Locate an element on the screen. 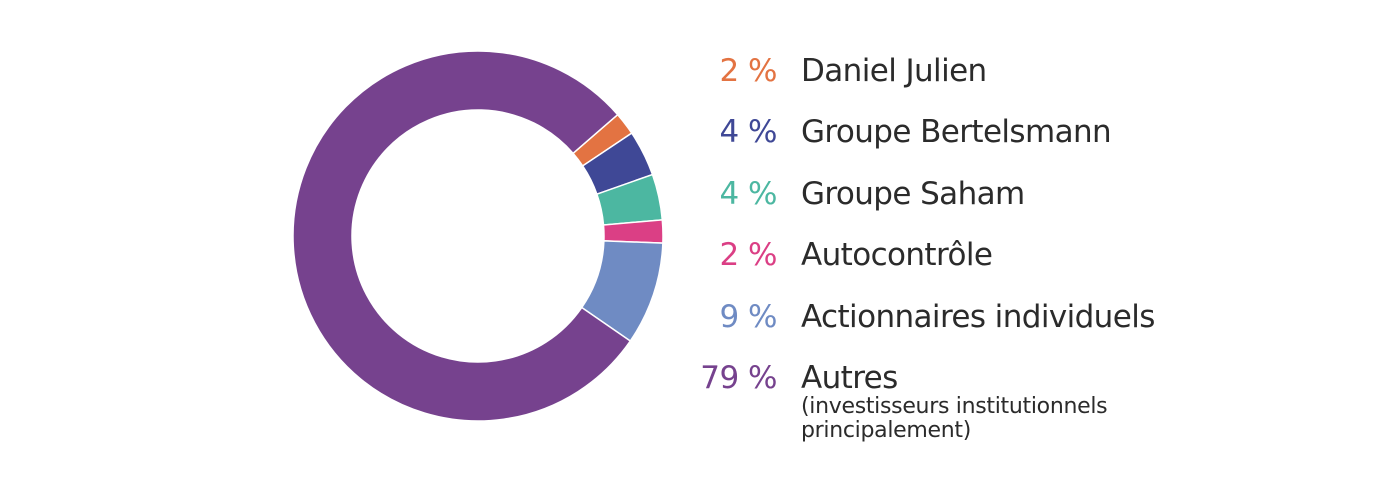 This screenshot has width=1388, height=491. legend-text: Groupe Bertelsmann is located at coordinates (956, 132).